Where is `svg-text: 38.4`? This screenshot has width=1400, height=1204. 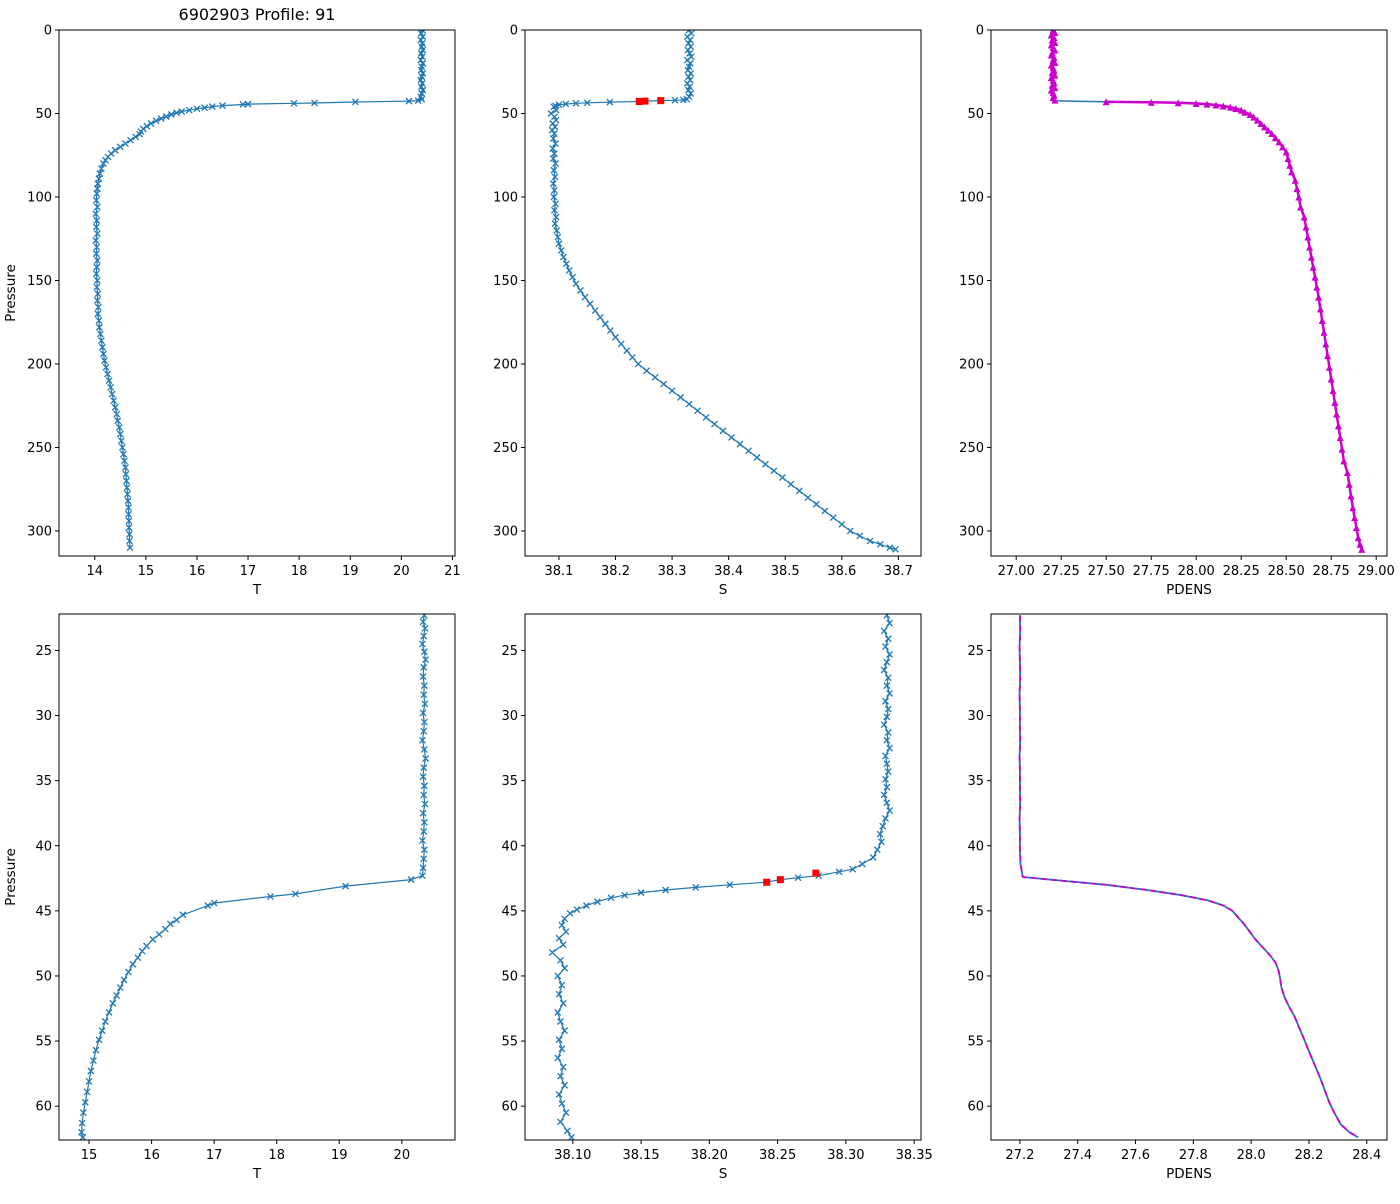
svg-text: 38.4 is located at coordinates (728, 571).